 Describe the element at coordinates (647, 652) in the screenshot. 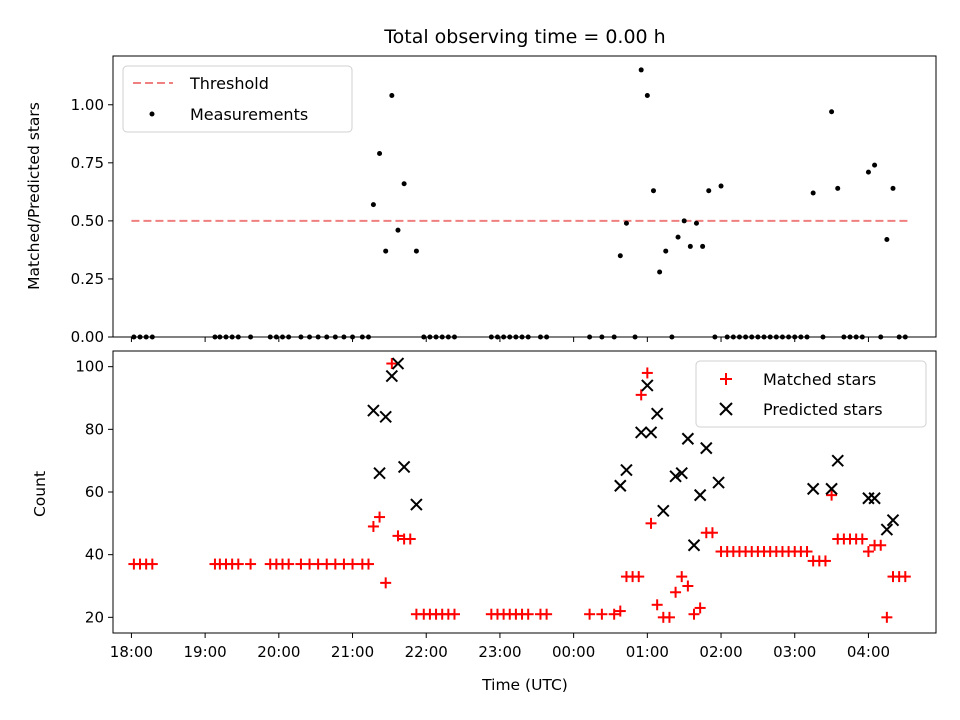

I see `x-tick-label: 01:00` at that location.